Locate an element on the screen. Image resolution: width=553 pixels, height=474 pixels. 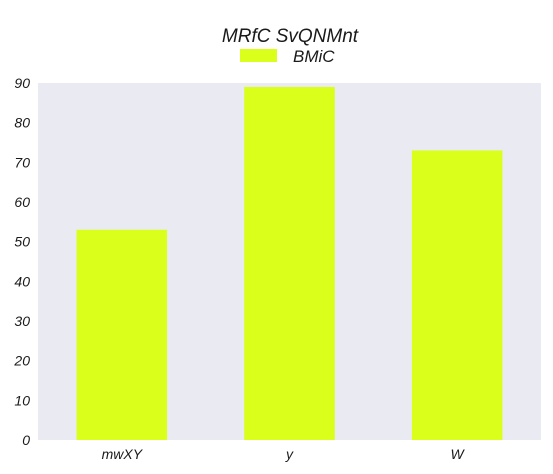
y-tick-label: 80 is located at coordinates (22, 123).